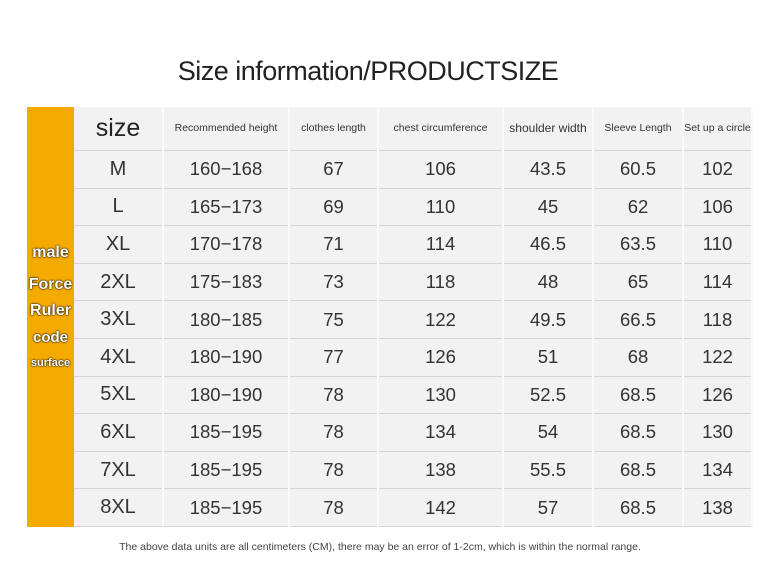 The height and width of the screenshot is (585, 780). What do you see at coordinates (50, 284) in the screenshot?
I see `sidebar-line-force: Force` at bounding box center [50, 284].